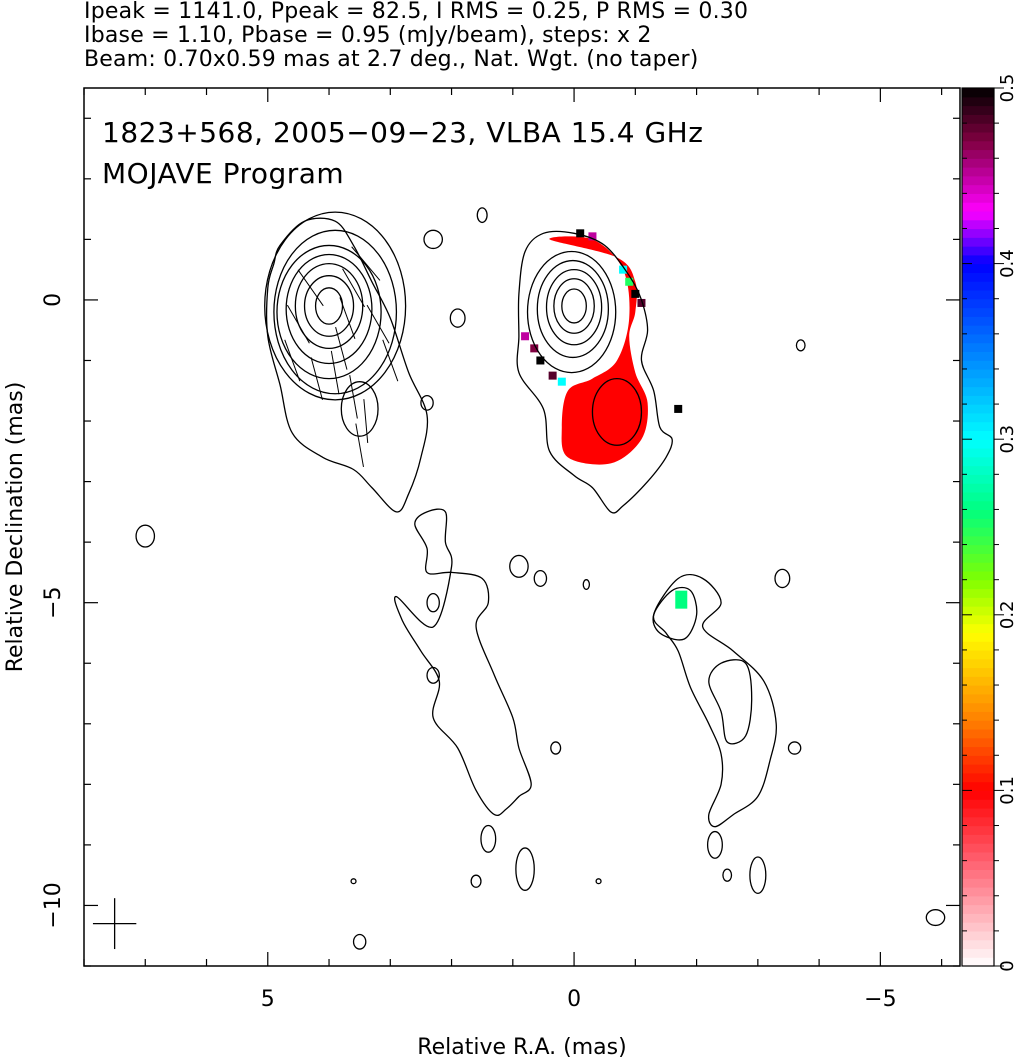  Describe the element at coordinates (1007, 790) in the screenshot. I see `colorbar-tick-label: 0.1` at that location.